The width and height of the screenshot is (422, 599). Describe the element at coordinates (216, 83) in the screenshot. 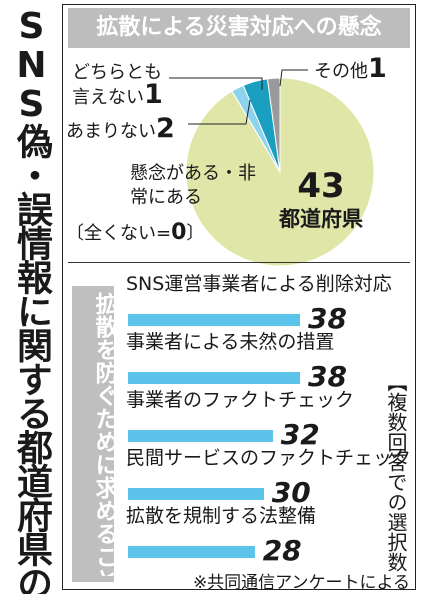

I see `leader-line-dochiratomo` at that location.